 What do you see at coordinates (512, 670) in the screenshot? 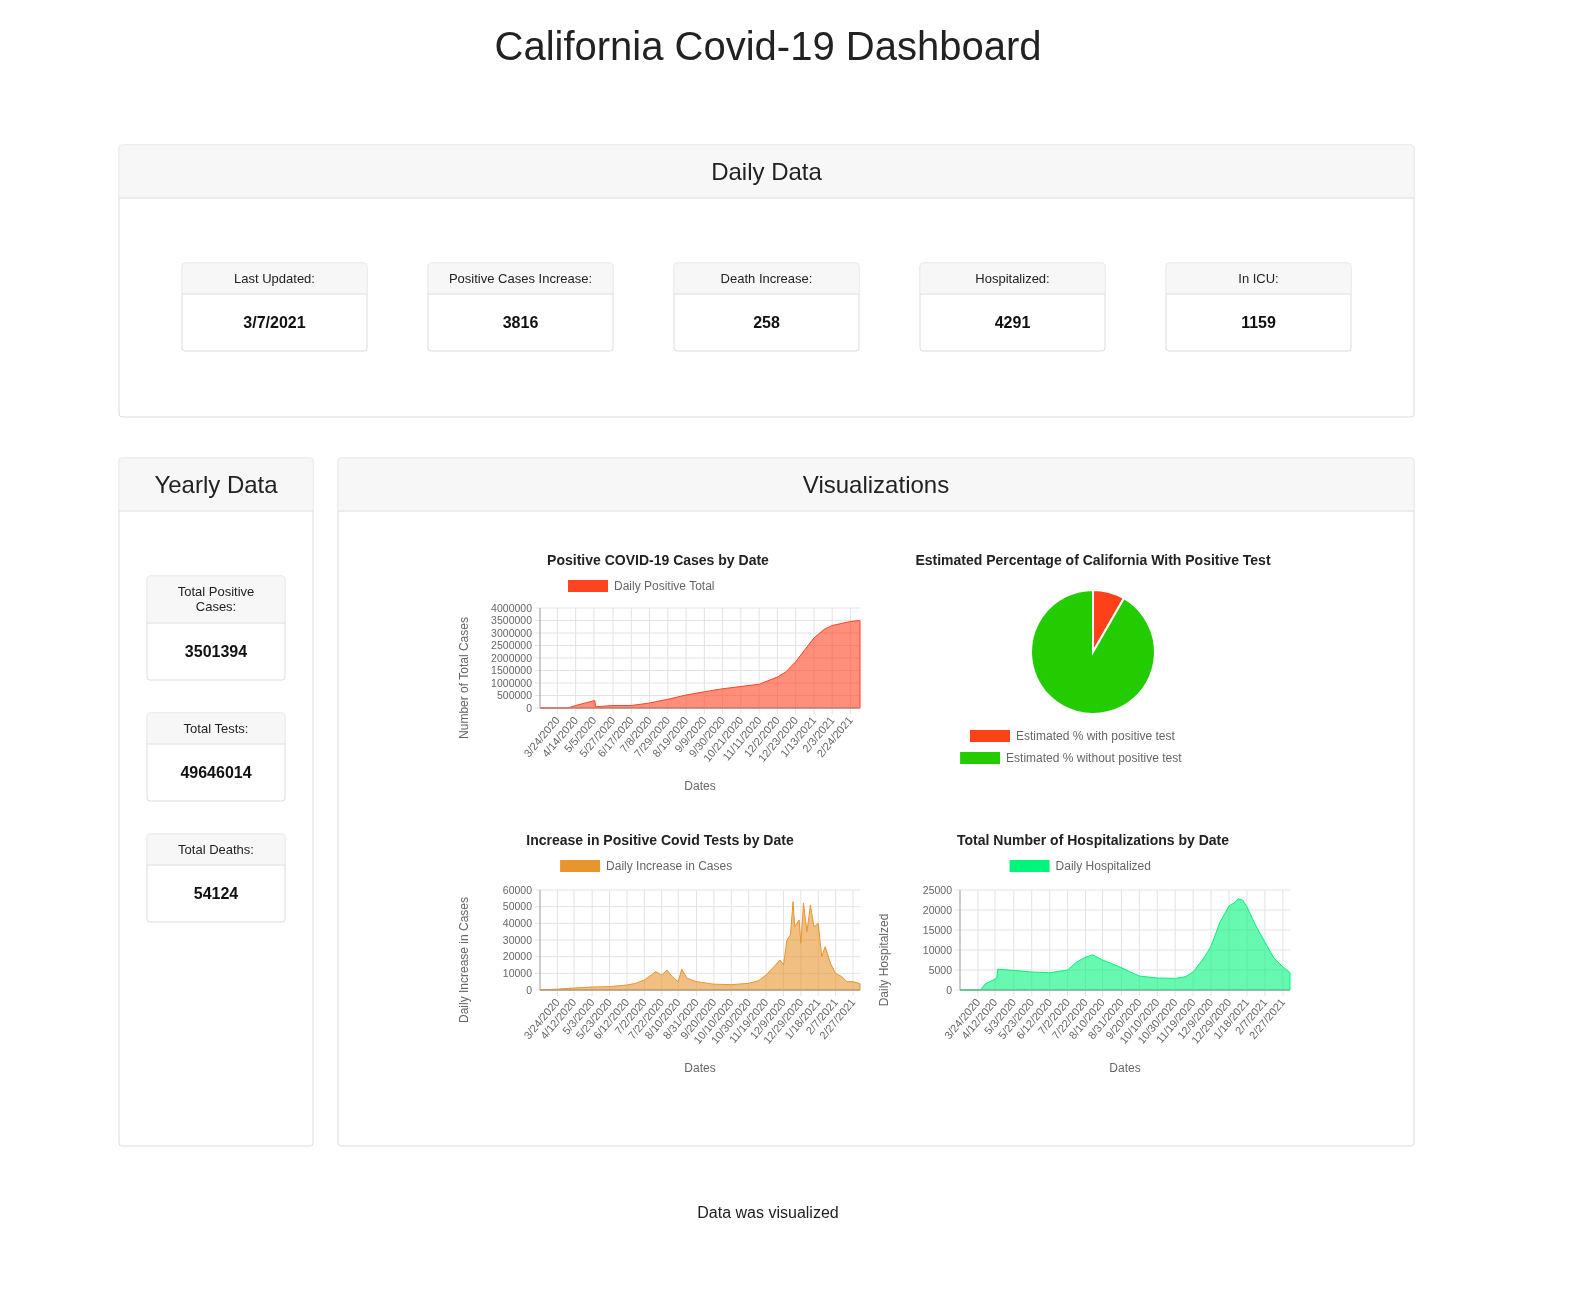
I see `y-tick-label: 1500000` at bounding box center [512, 670].